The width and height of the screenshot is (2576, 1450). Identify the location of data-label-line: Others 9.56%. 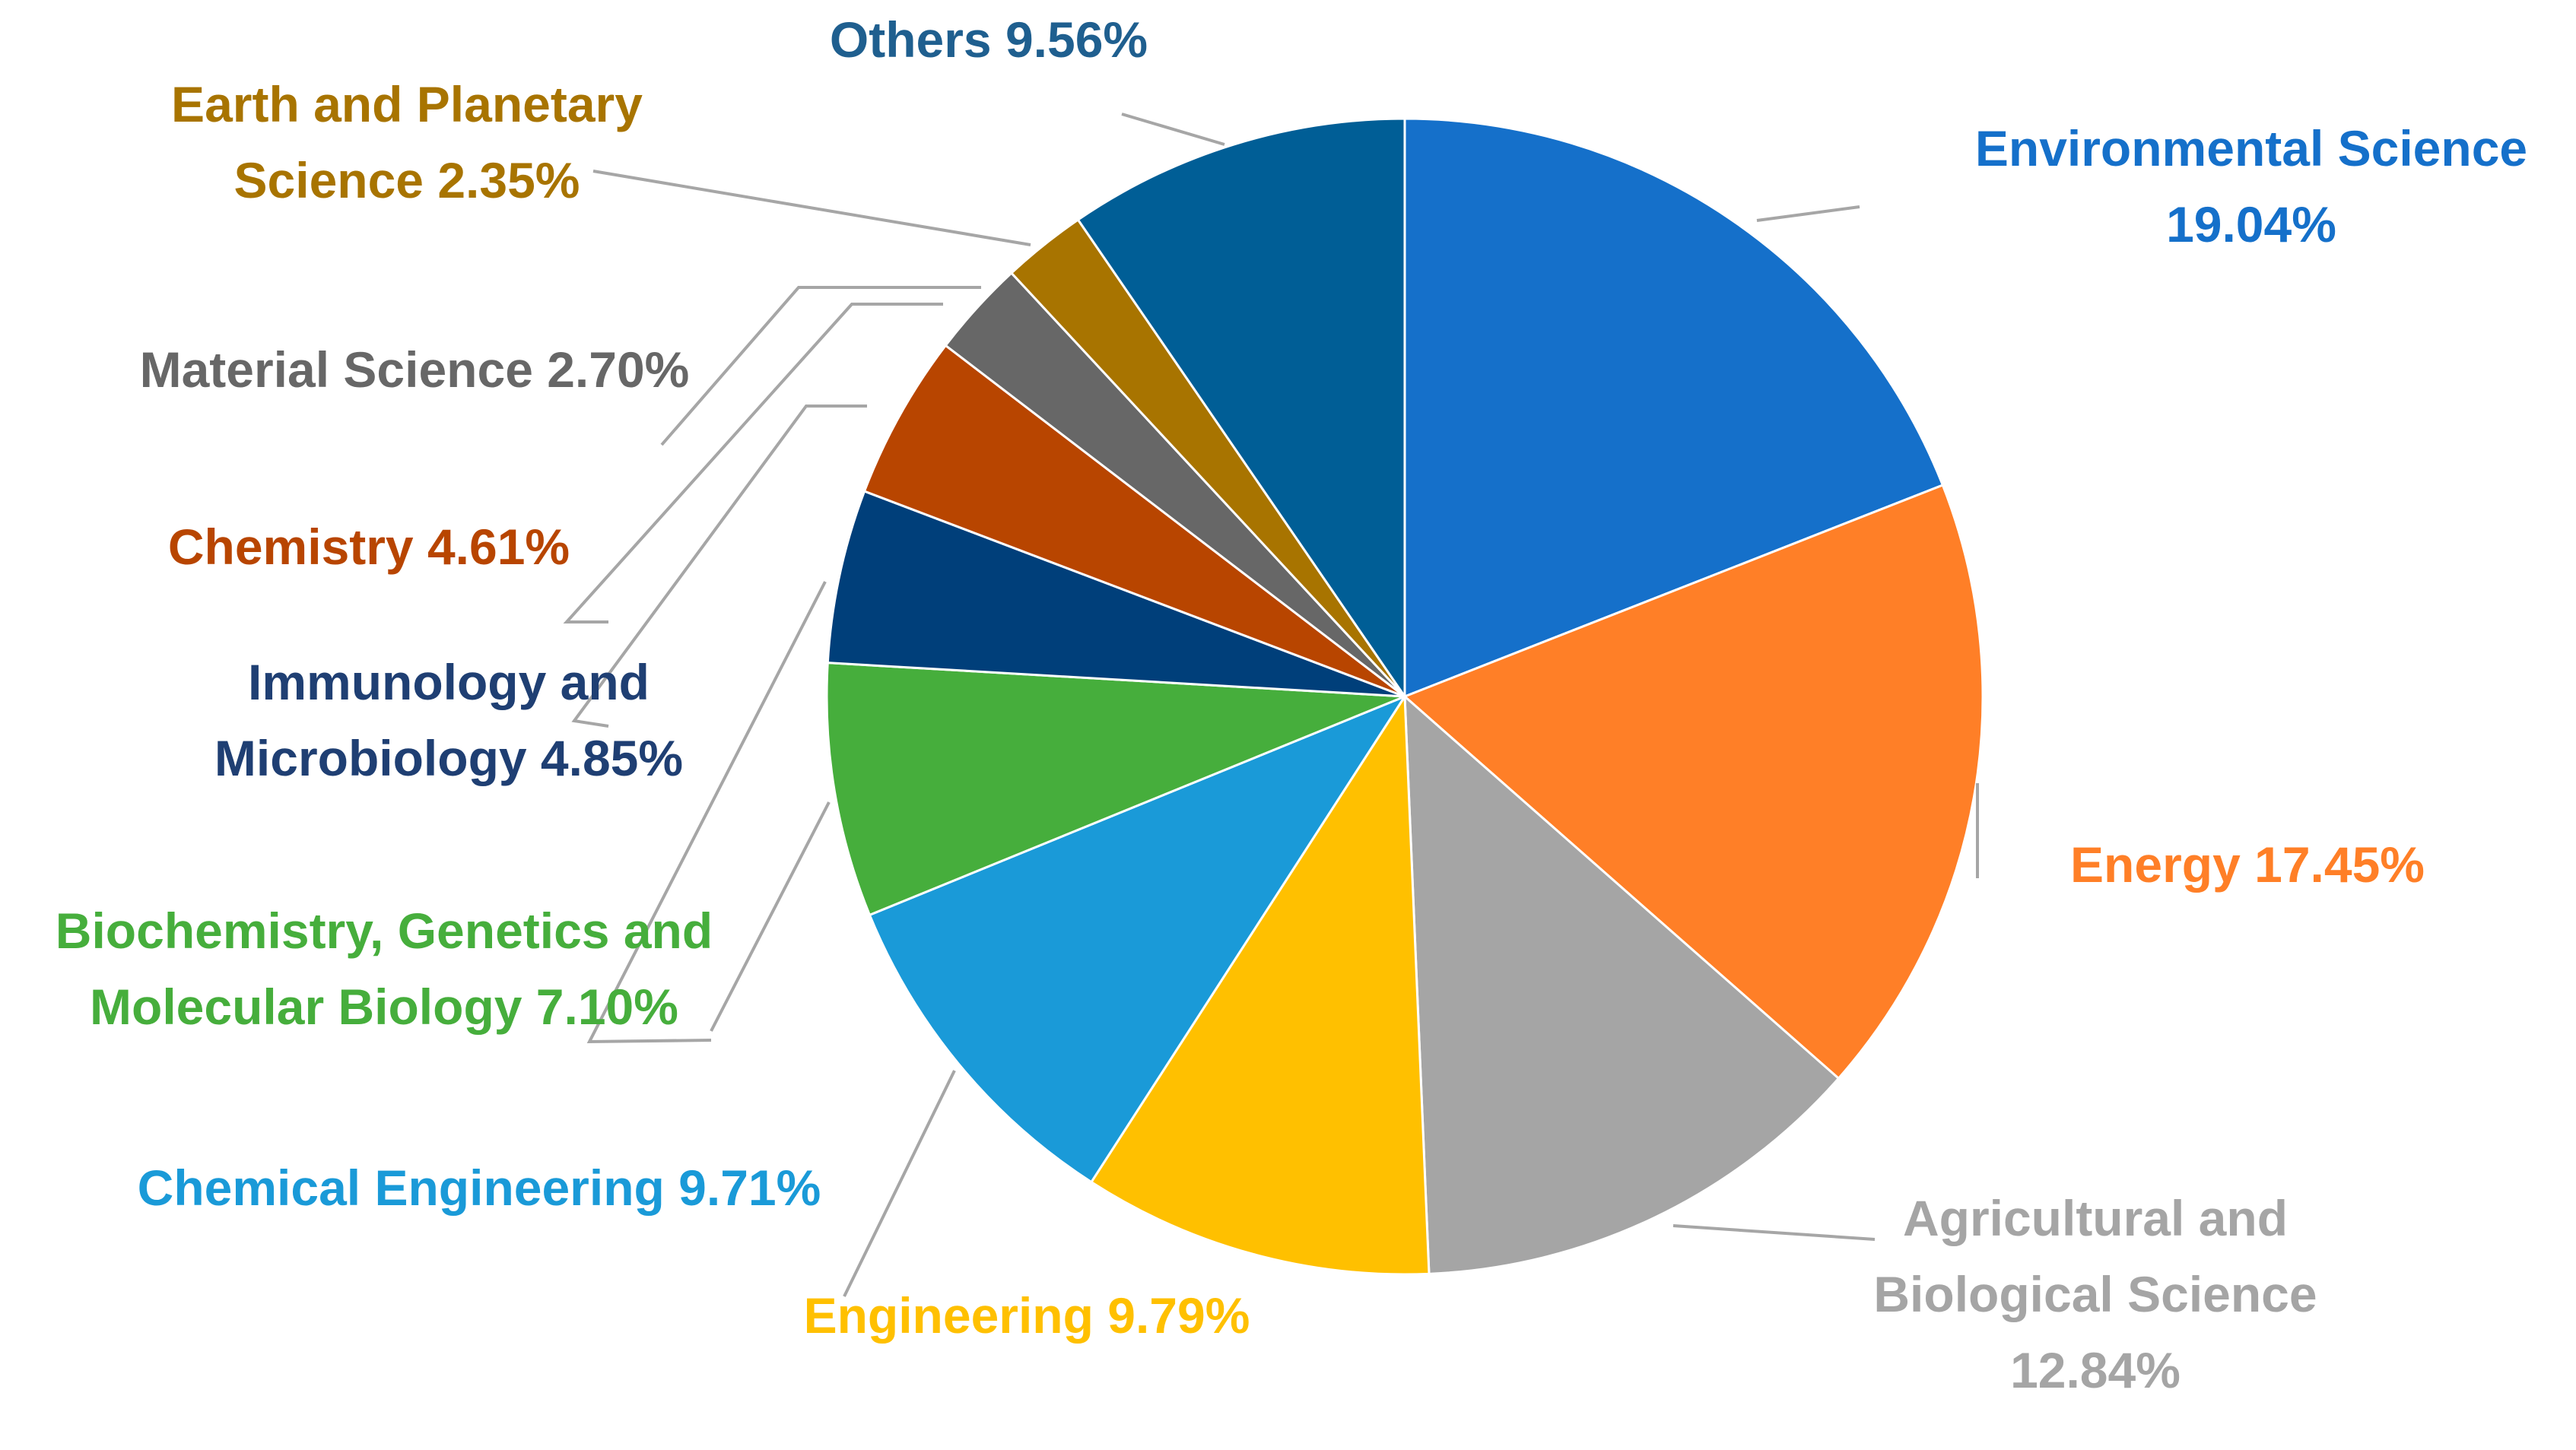
(989, 39).